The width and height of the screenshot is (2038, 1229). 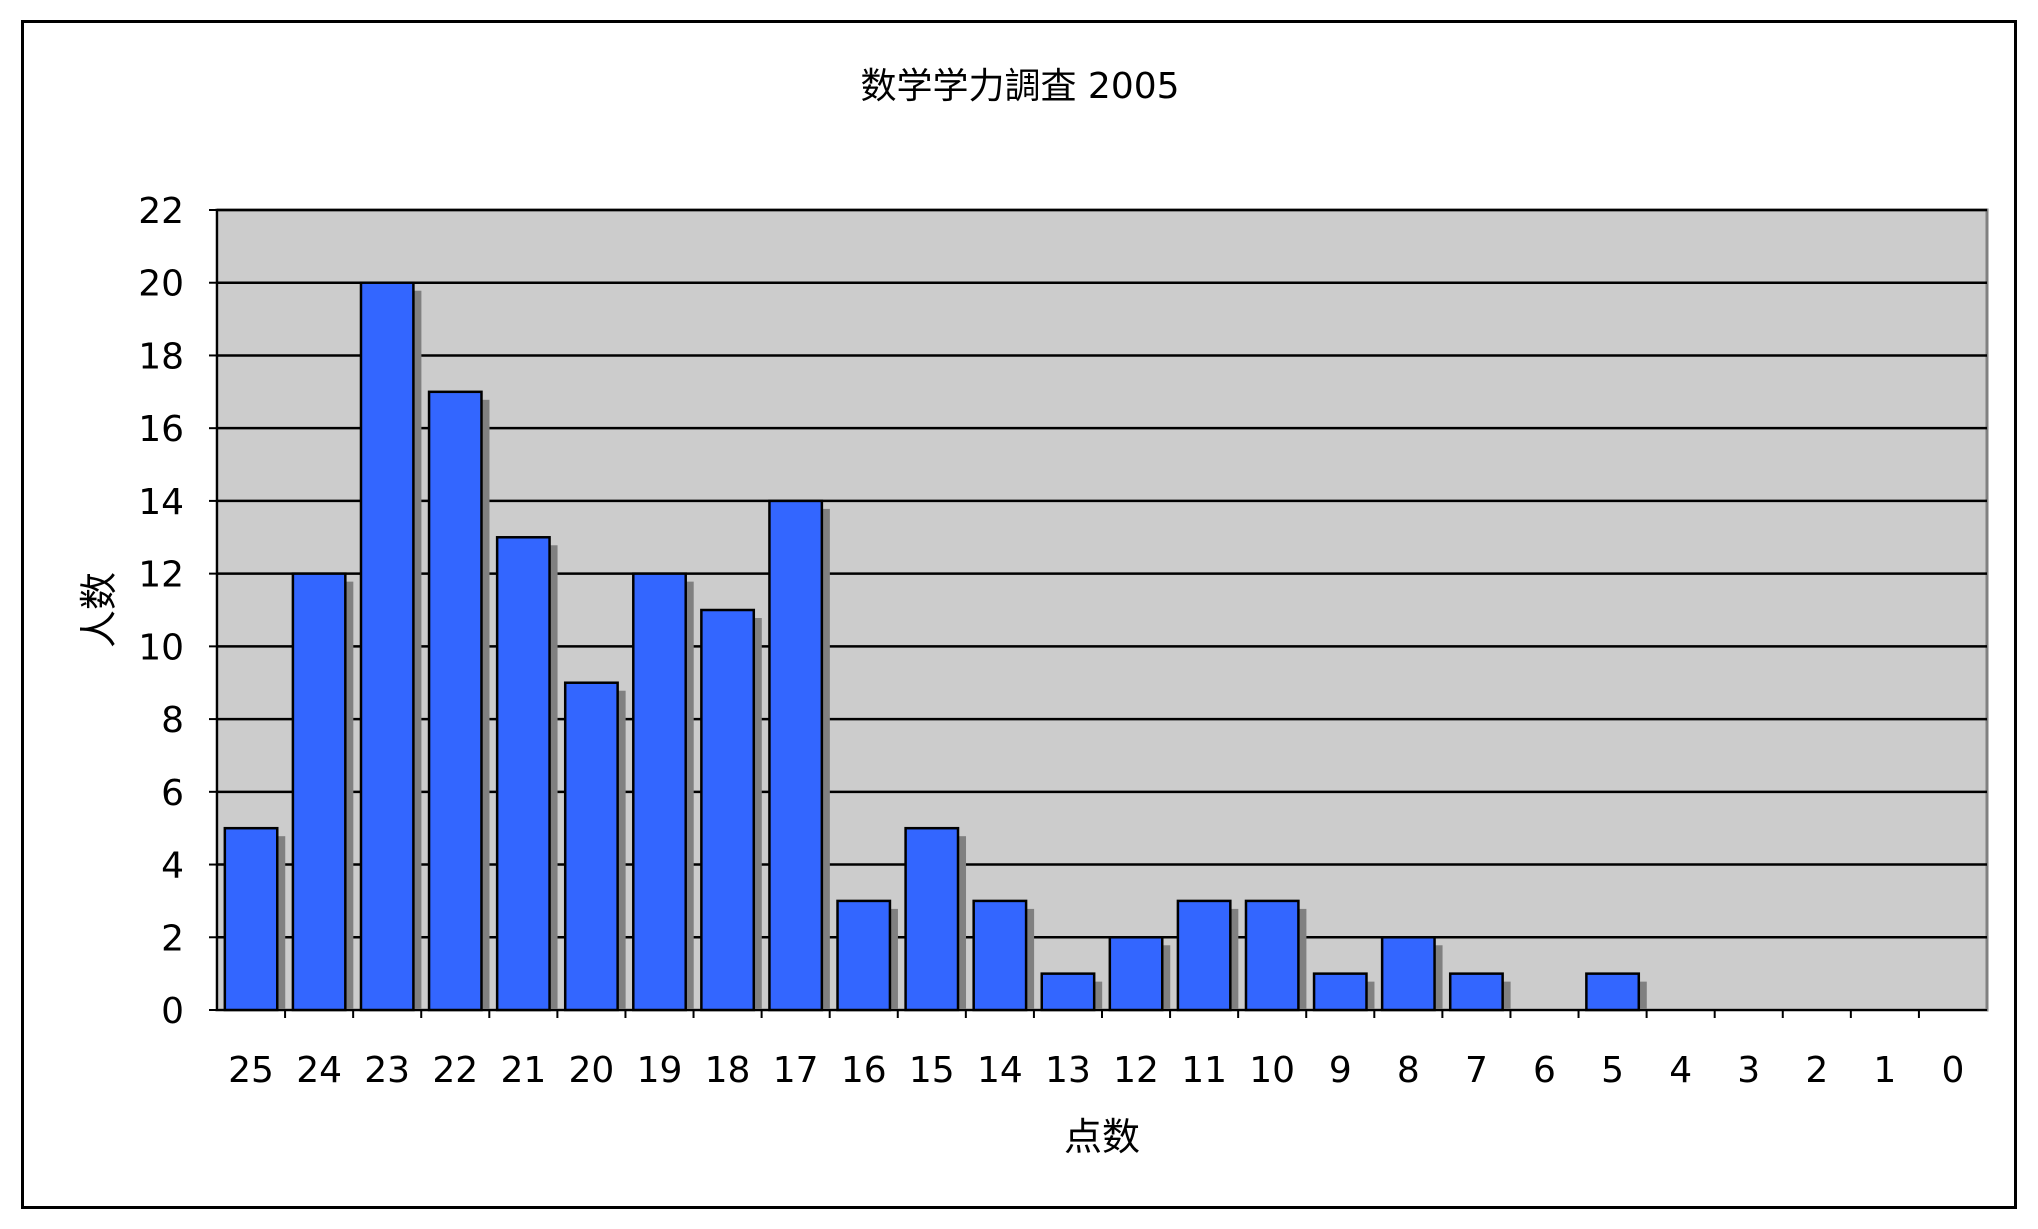 What do you see at coordinates (1544, 1070) in the screenshot?
I see `x-tick-label: 6` at bounding box center [1544, 1070].